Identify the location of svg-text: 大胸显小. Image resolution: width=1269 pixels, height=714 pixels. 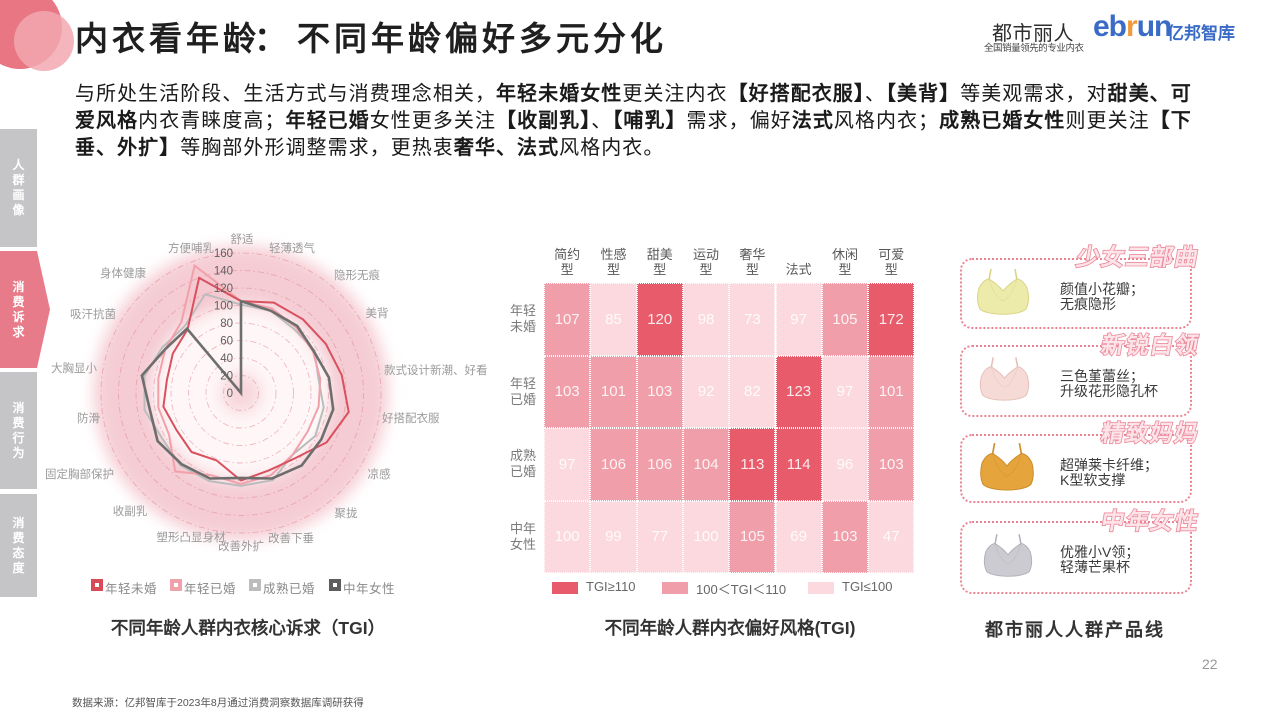
(74, 368).